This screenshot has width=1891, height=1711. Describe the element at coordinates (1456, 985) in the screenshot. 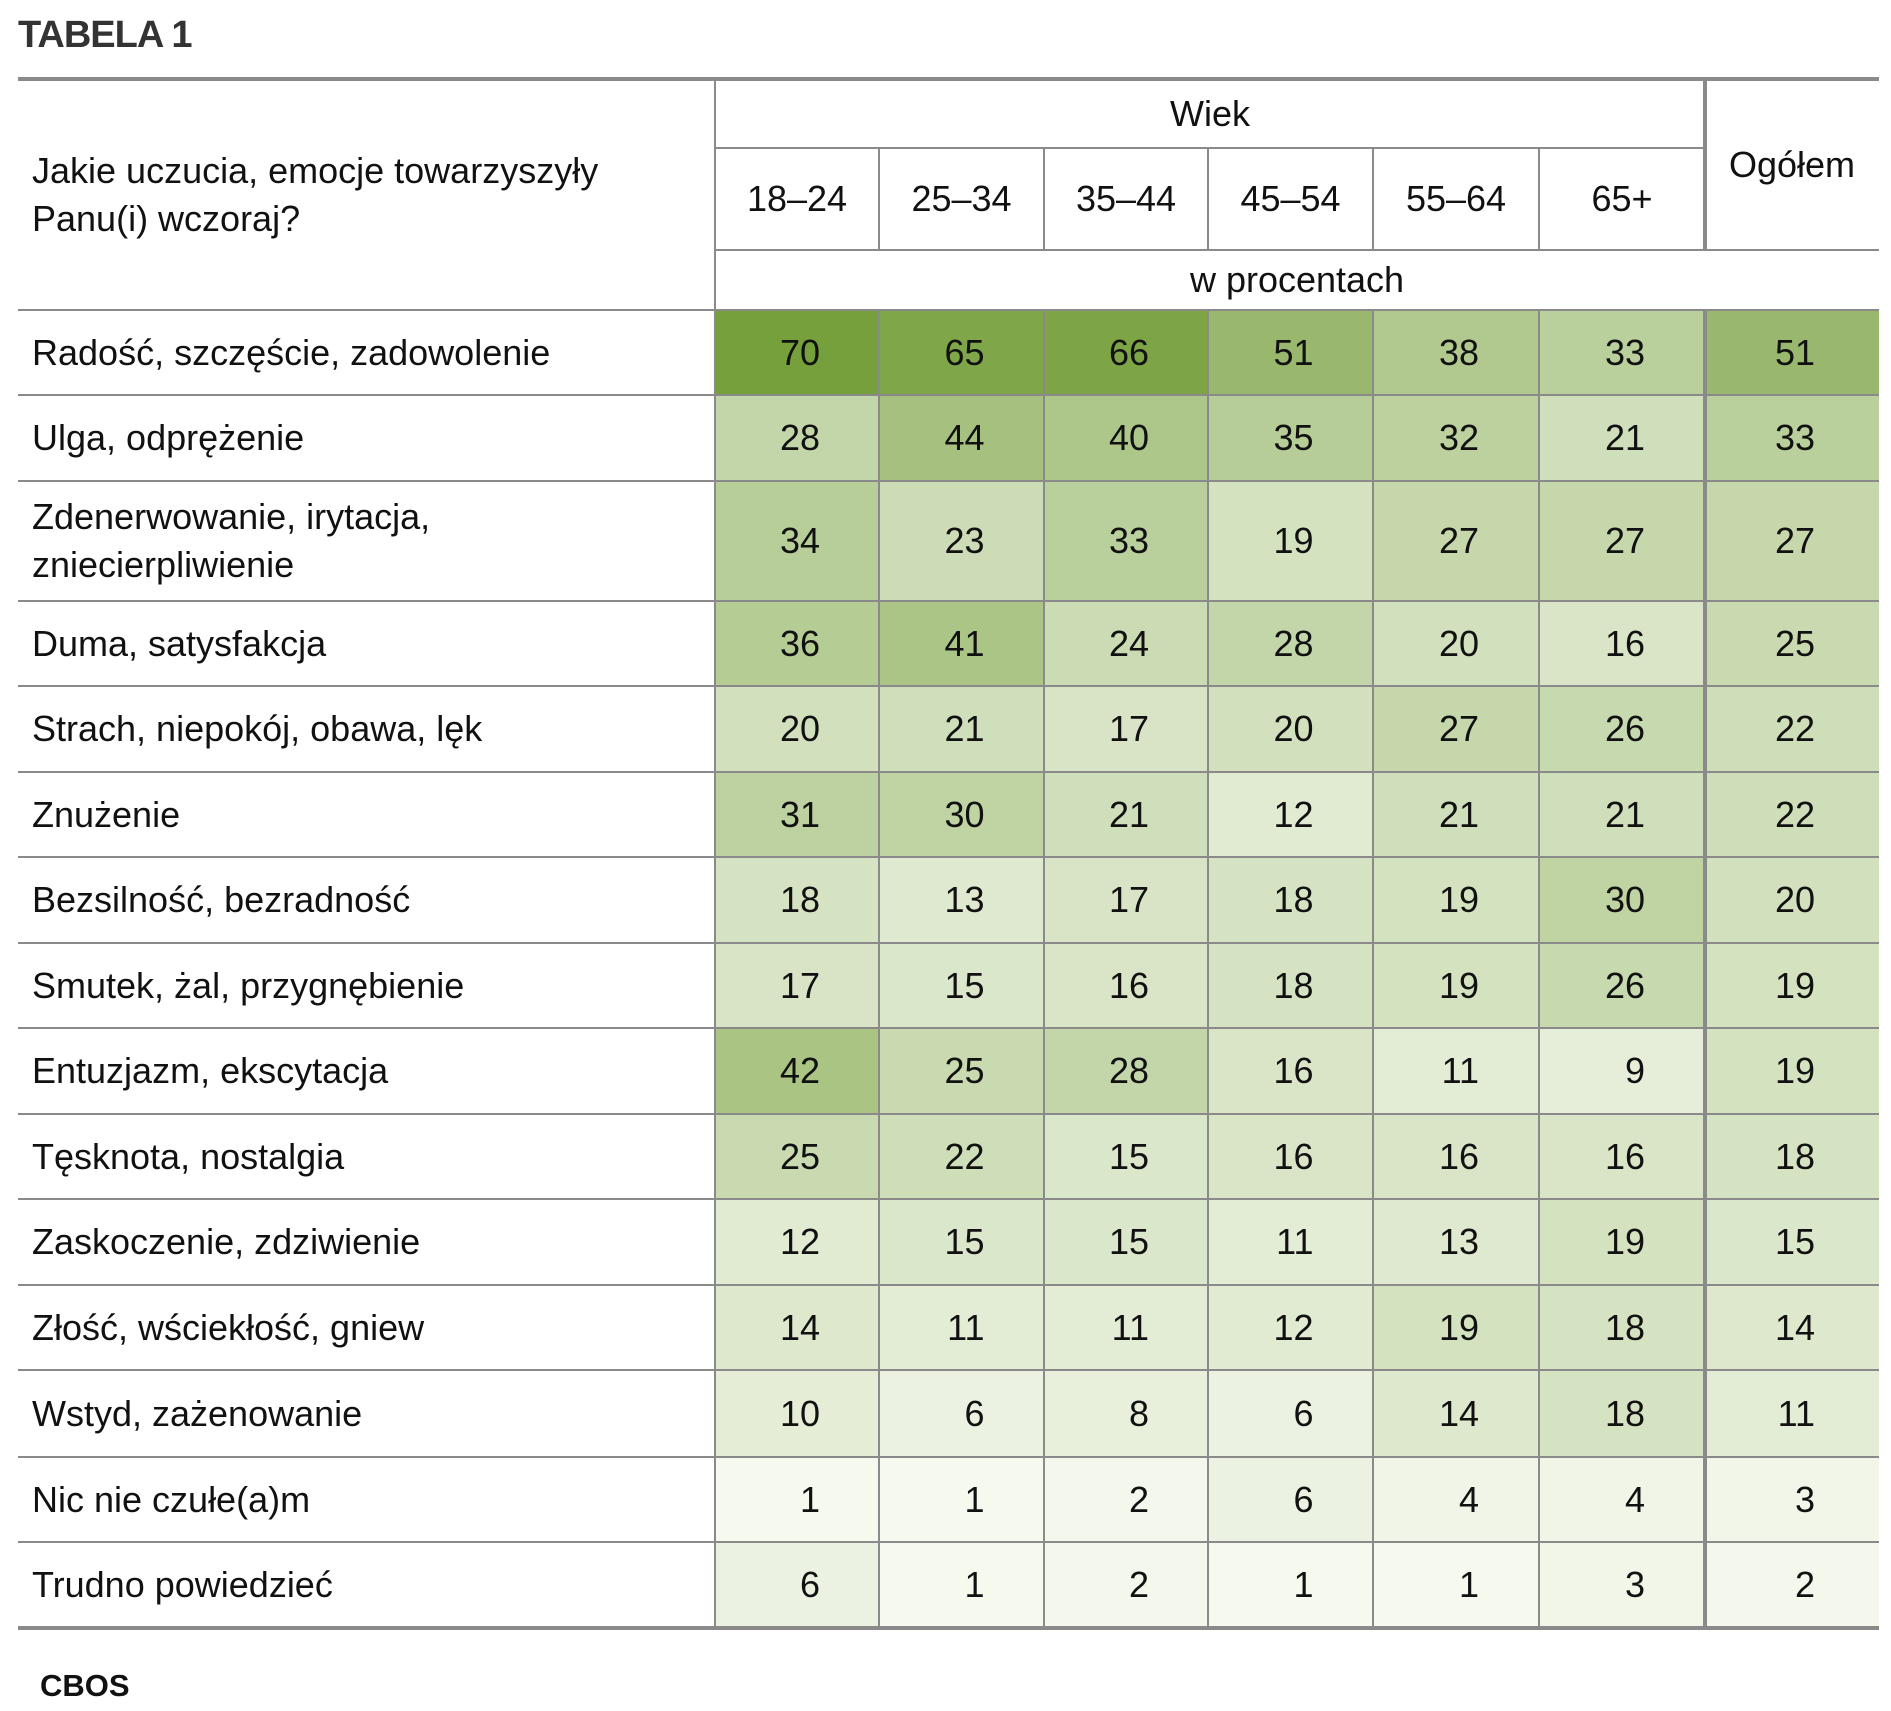

I see `value-cell: 19` at that location.